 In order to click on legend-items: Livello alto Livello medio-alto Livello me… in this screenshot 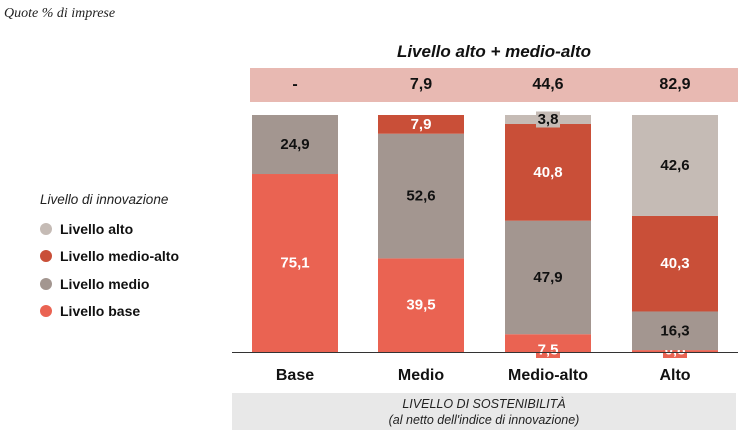, I will do `click(109, 270)`.